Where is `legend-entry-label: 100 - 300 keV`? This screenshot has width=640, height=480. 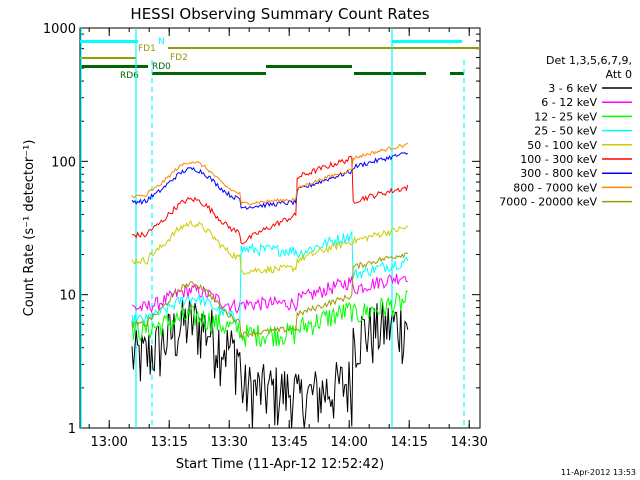
legend-entry-label: 100 - 300 keV is located at coordinates (558, 159).